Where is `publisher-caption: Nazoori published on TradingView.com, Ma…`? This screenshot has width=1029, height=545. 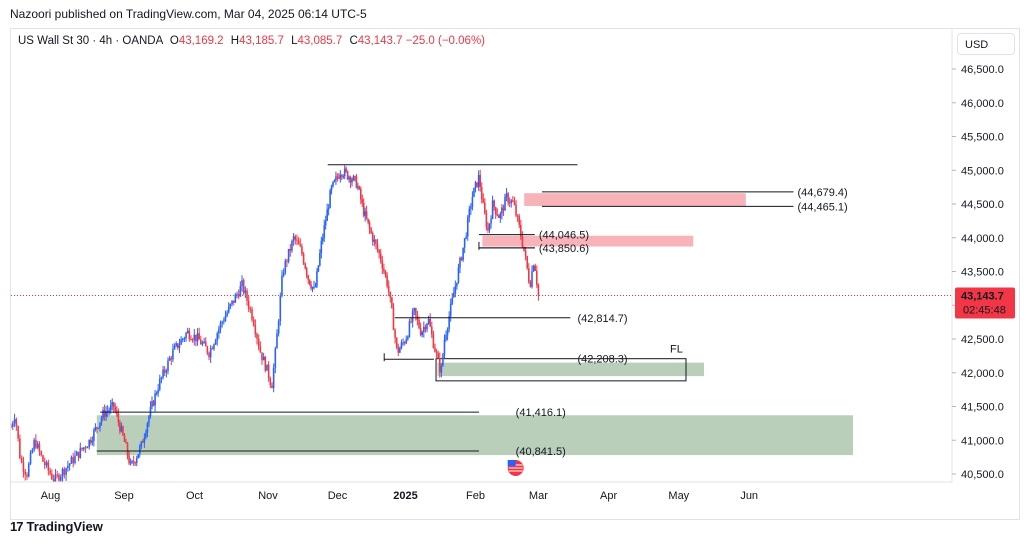
publisher-caption: Nazoori published on TradingView.com, Ma… is located at coordinates (188, 14).